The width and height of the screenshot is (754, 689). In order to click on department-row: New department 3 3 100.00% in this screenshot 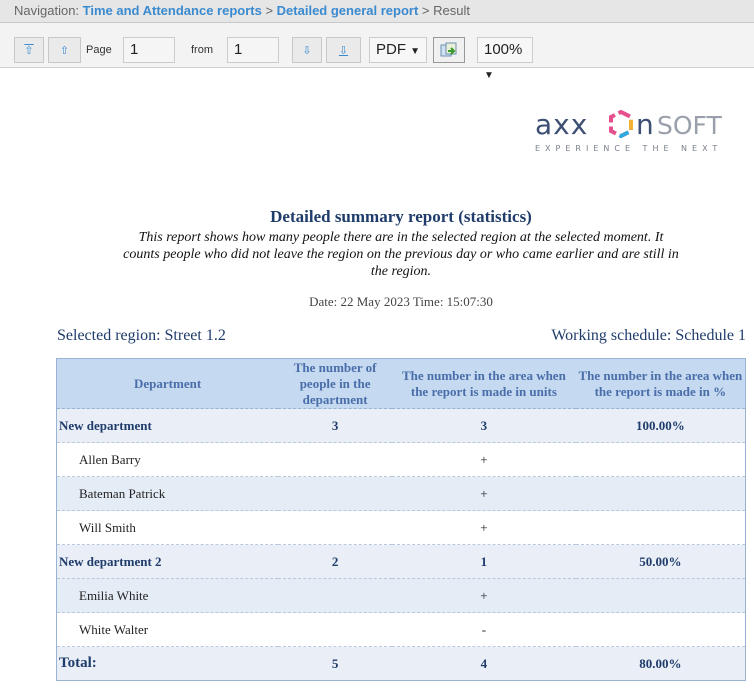, I will do `click(401, 425)`.